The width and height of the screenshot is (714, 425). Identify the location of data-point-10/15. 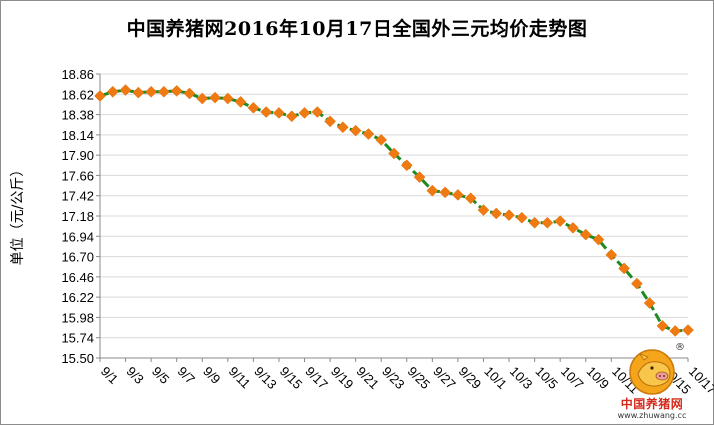
(662, 326).